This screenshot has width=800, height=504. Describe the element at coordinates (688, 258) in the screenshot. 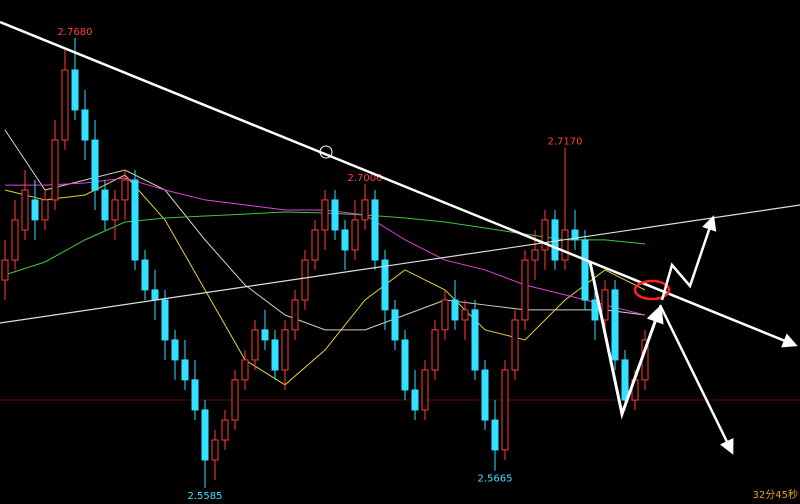

I see `up-arrow` at that location.